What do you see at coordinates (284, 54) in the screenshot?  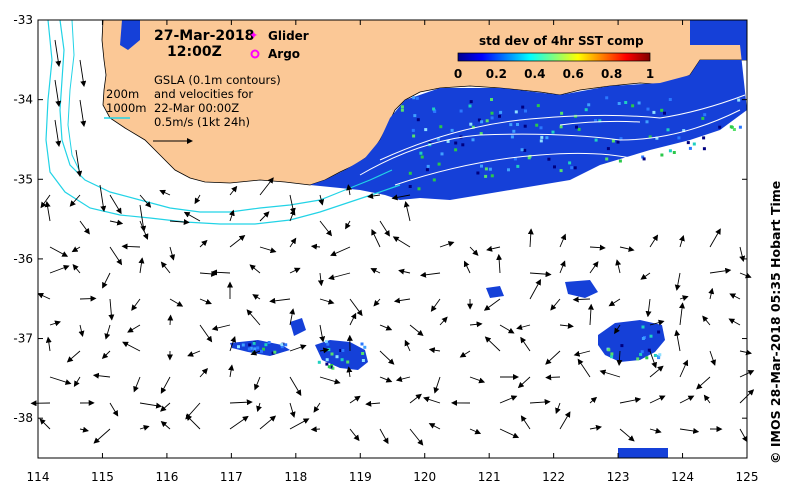 I see `argo-label: Argo` at bounding box center [284, 54].